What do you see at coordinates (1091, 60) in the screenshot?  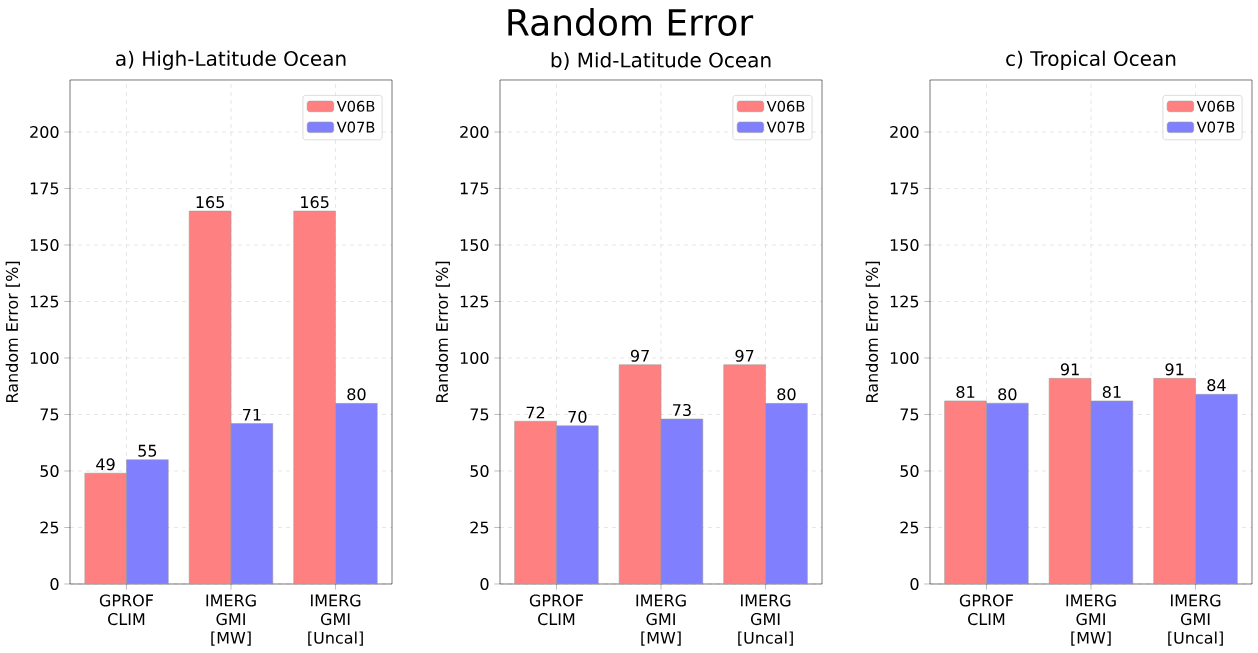 I see `chart-title: c) Tropical Ocean` at bounding box center [1091, 60].